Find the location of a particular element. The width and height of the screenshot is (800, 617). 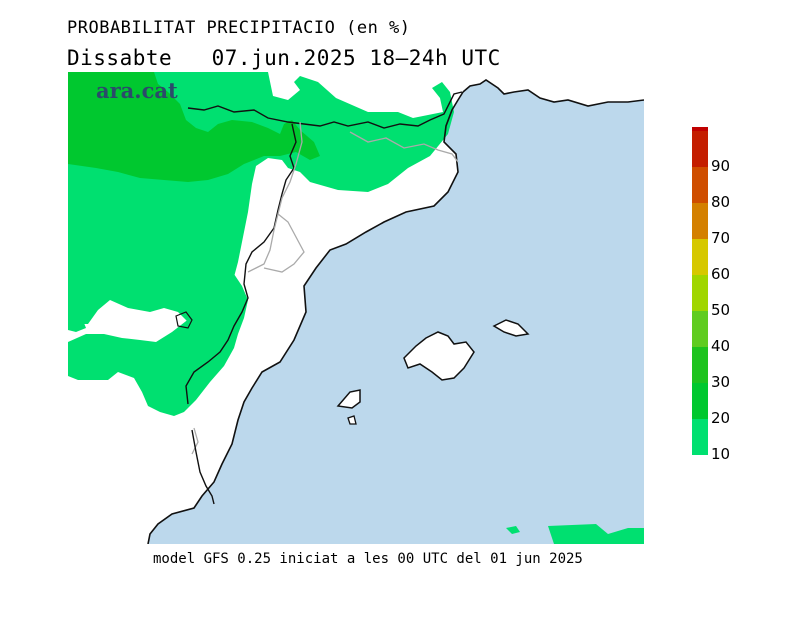

subtitle-date: 07.jun.2025 is located at coordinates (284, 58).